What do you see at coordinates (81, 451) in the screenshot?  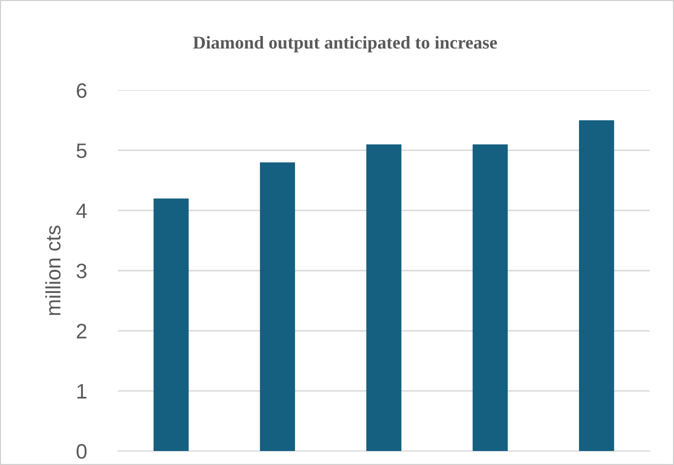 I see `y-tick-label: 0` at bounding box center [81, 451].